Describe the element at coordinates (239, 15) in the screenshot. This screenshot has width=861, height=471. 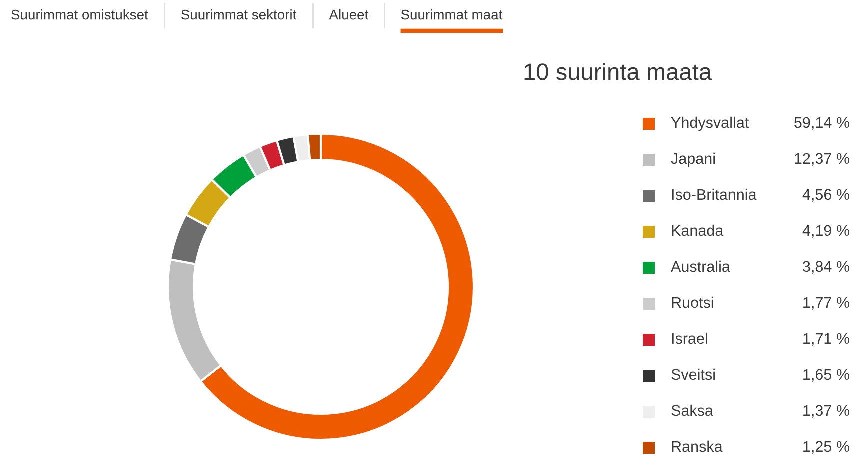
I see `text: Suurimmat sektorit` at that location.